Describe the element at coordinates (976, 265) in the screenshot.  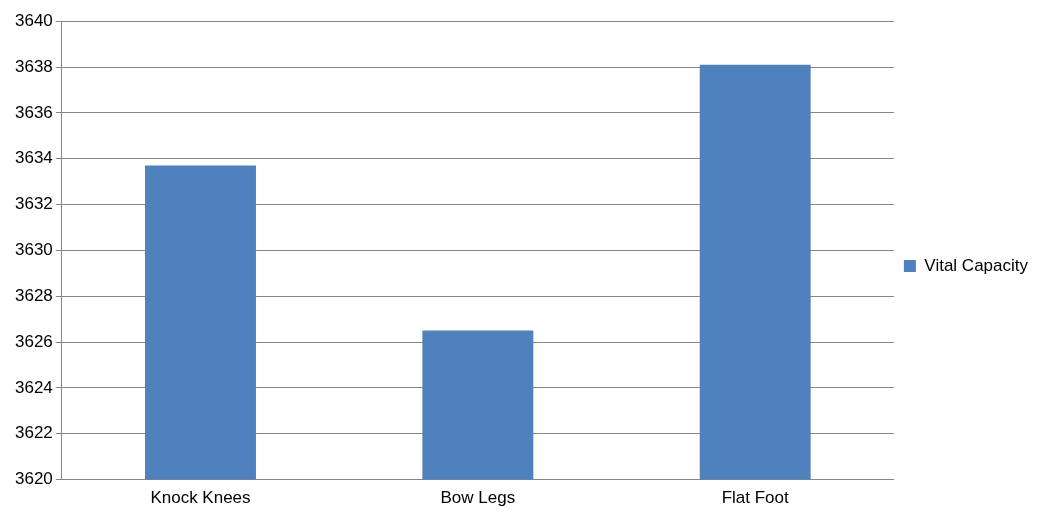
I see `legend-label: Vital Capacity` at that location.